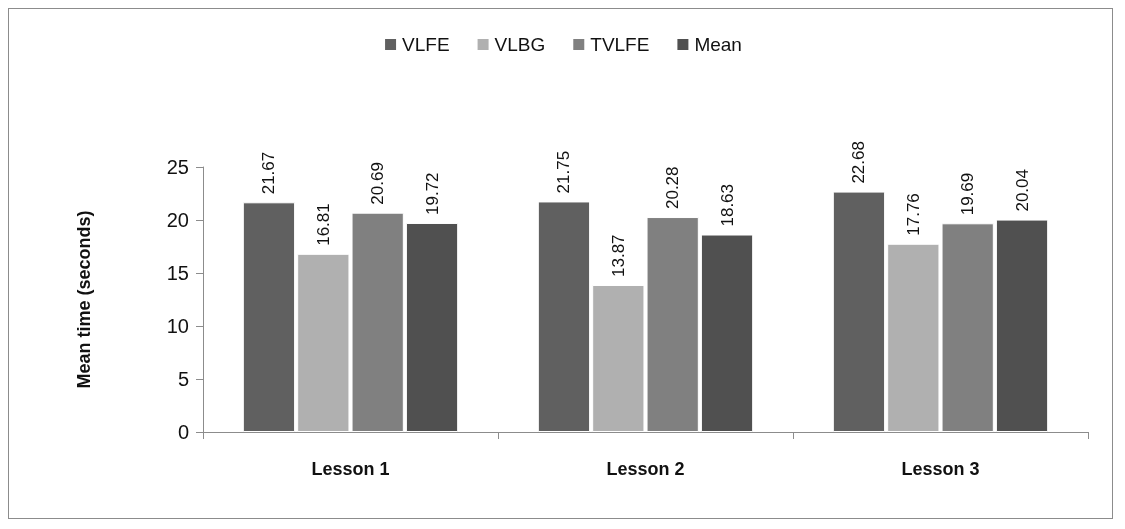 Image resolution: width=1125 pixels, height=529 pixels. I want to click on legend-label: TVLFE, so click(620, 44).